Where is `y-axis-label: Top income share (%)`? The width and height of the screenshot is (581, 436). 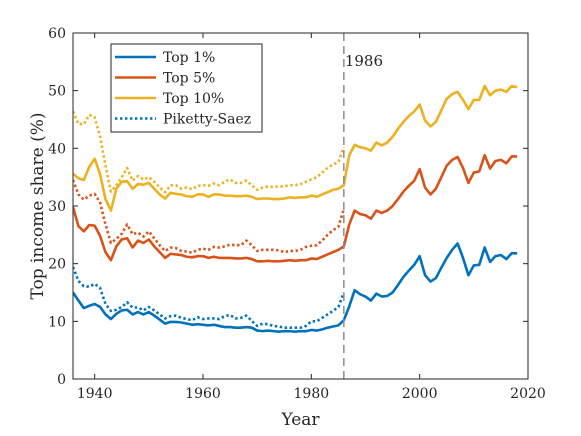 y-axis-label: Top income share (%) is located at coordinates (38, 205).